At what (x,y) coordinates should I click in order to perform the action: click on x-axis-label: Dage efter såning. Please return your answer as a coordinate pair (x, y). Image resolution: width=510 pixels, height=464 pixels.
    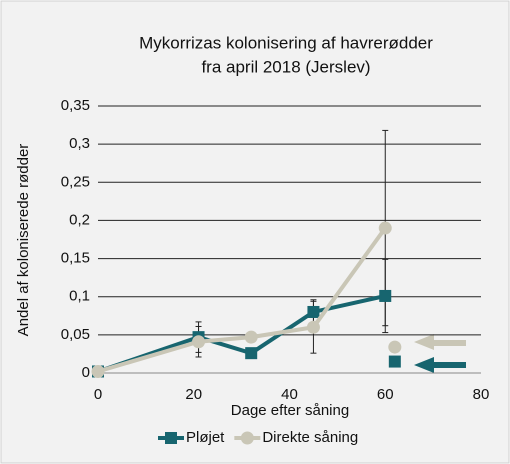
    Looking at the image, I should click on (290, 410).